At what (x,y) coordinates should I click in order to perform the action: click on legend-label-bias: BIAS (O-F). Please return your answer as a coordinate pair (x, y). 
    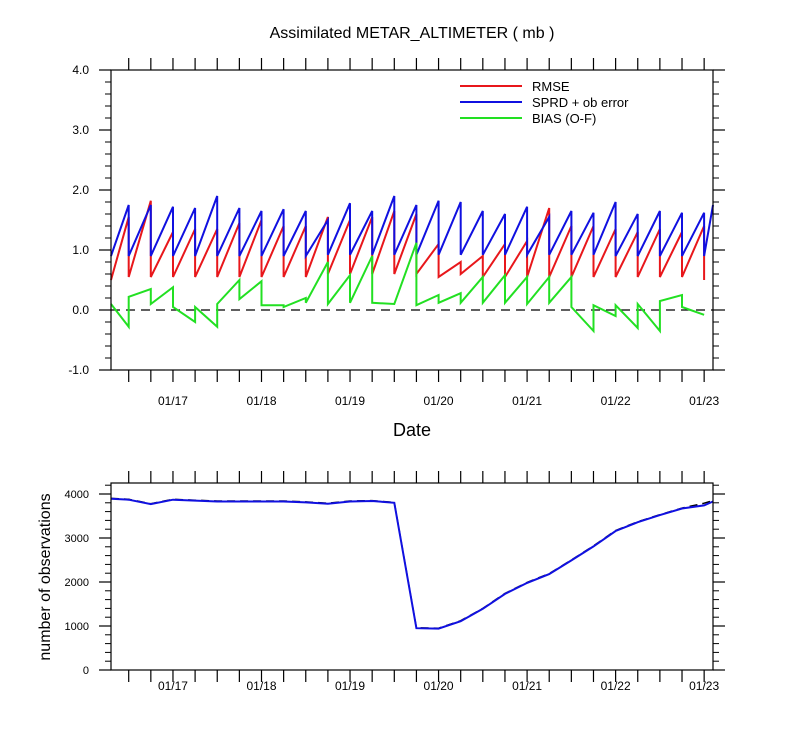
    Looking at the image, I should click on (564, 118).